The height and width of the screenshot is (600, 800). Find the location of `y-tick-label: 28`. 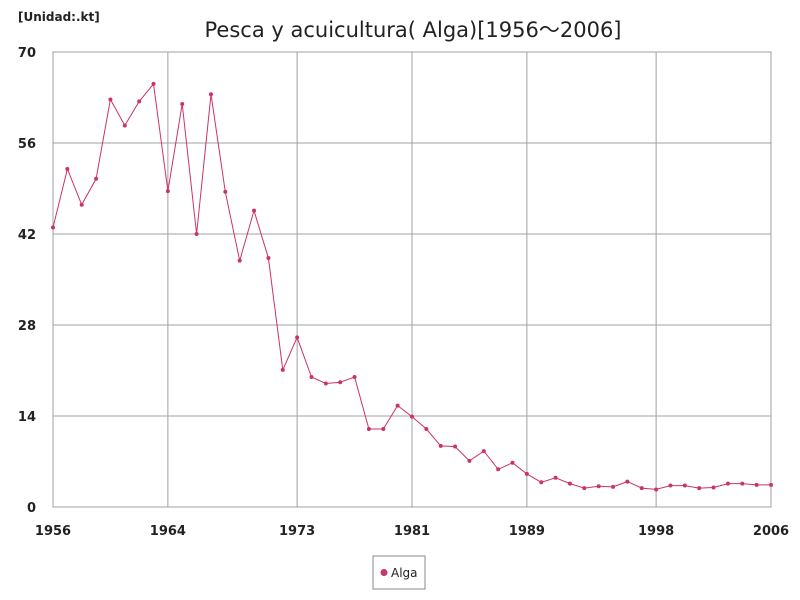

y-tick-label: 28 is located at coordinates (27, 326).